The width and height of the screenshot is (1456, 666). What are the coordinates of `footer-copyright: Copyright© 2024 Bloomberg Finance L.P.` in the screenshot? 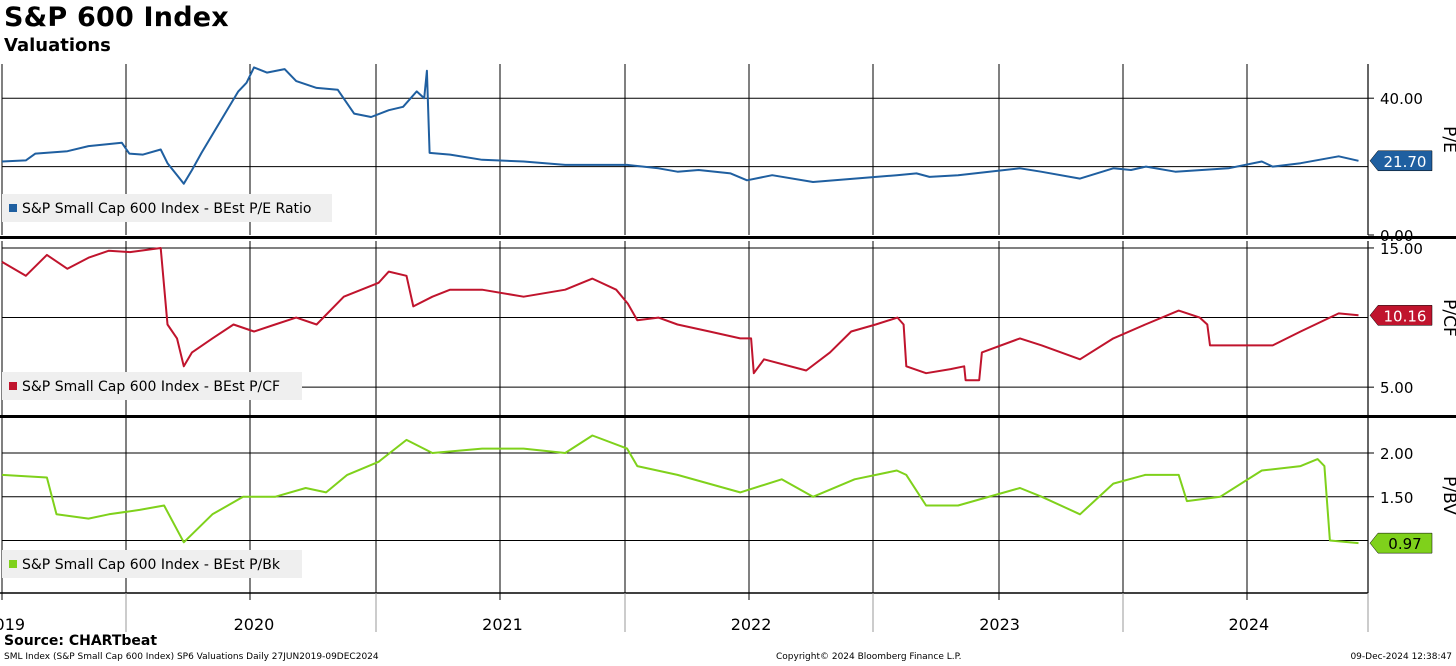 It's located at (869, 657).